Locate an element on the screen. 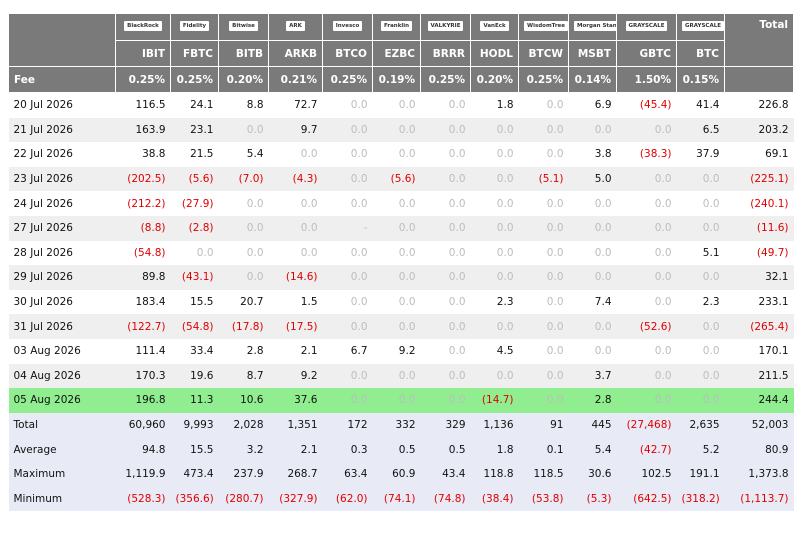 Image resolution: width=800 pixels, height=551 pixels. logo-cell: WisdomTree is located at coordinates (543, 27).